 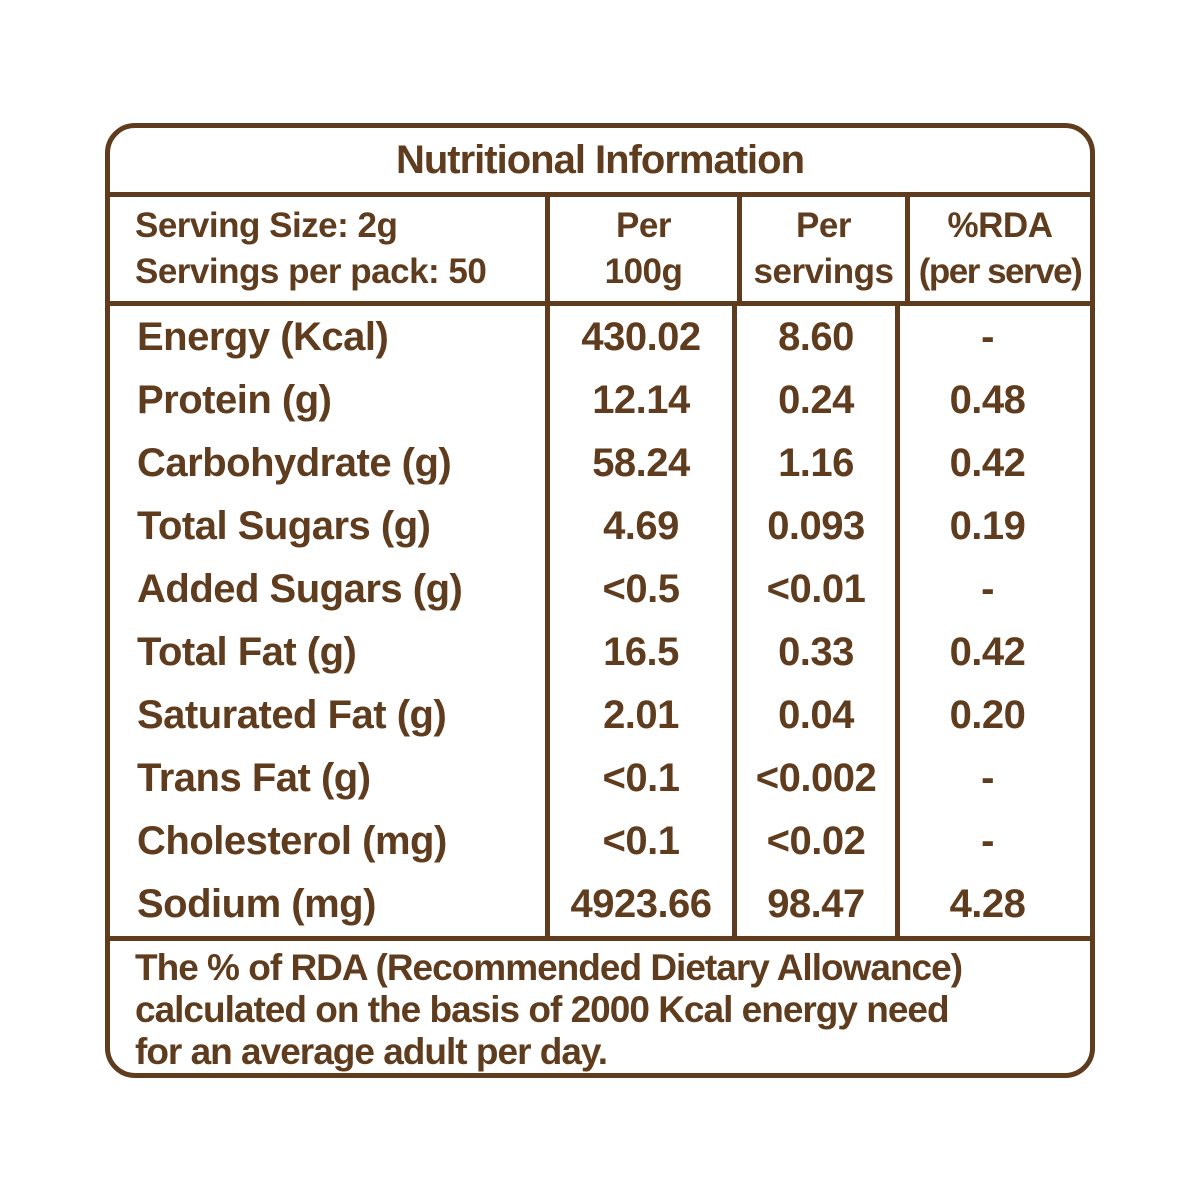 What do you see at coordinates (813, 904) in the screenshot?
I see `per-servings-value: 98.47` at bounding box center [813, 904].